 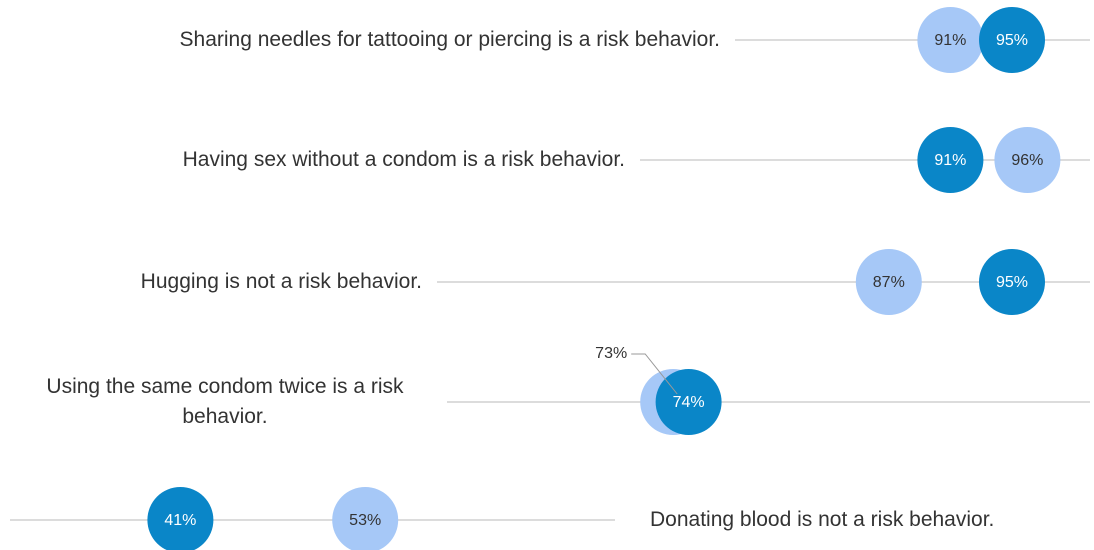 I want to click on value-label: 41%, so click(x=180, y=520).